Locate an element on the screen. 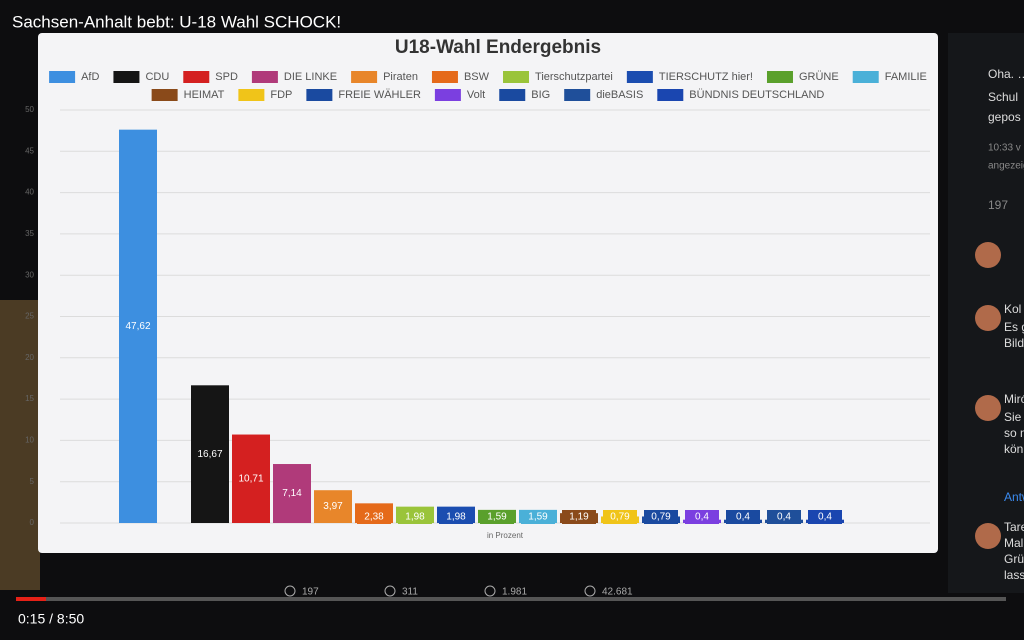  value-label: 16,67 is located at coordinates (209, 454).